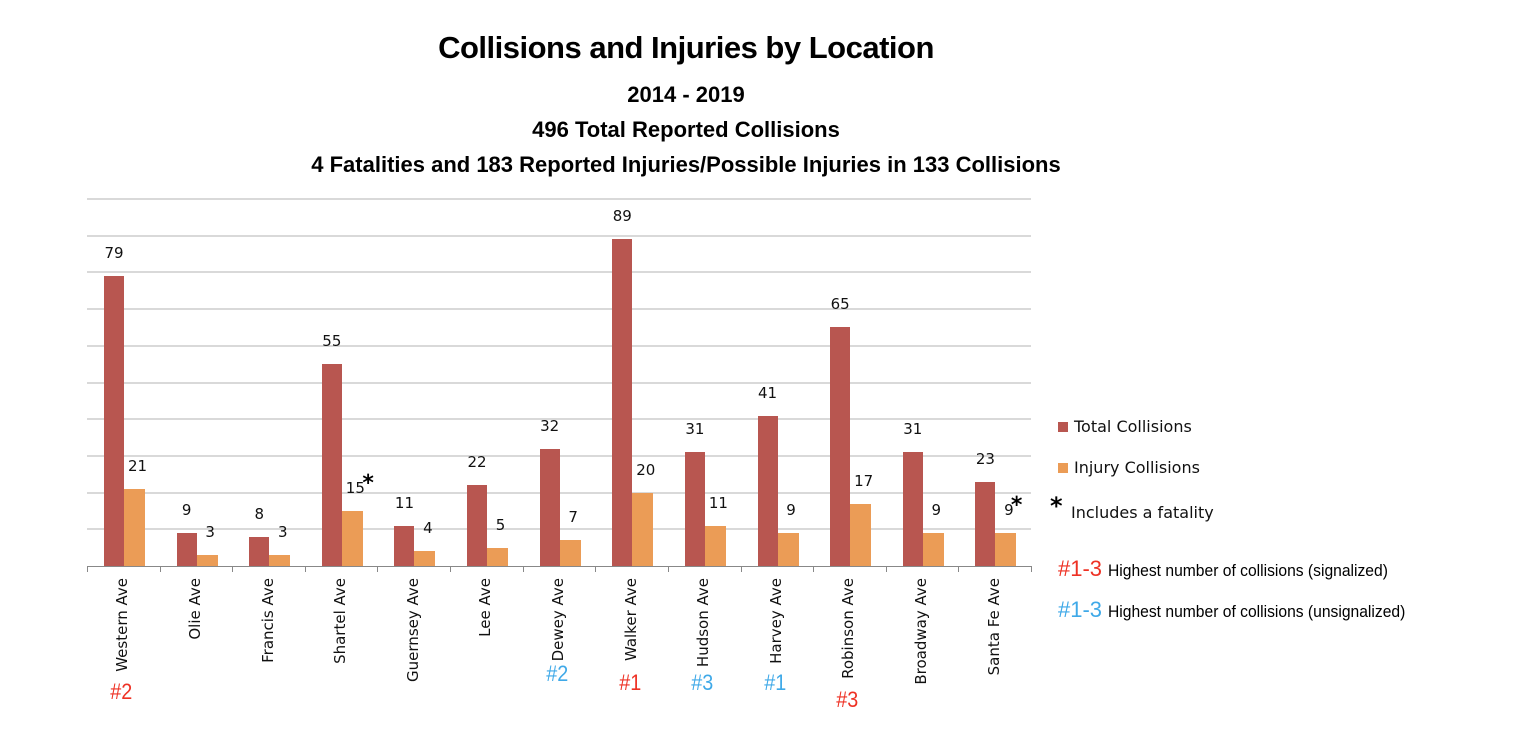 The height and width of the screenshot is (754, 1516). I want to click on chart-total: 496 Total Reported Collisions, so click(686, 129).